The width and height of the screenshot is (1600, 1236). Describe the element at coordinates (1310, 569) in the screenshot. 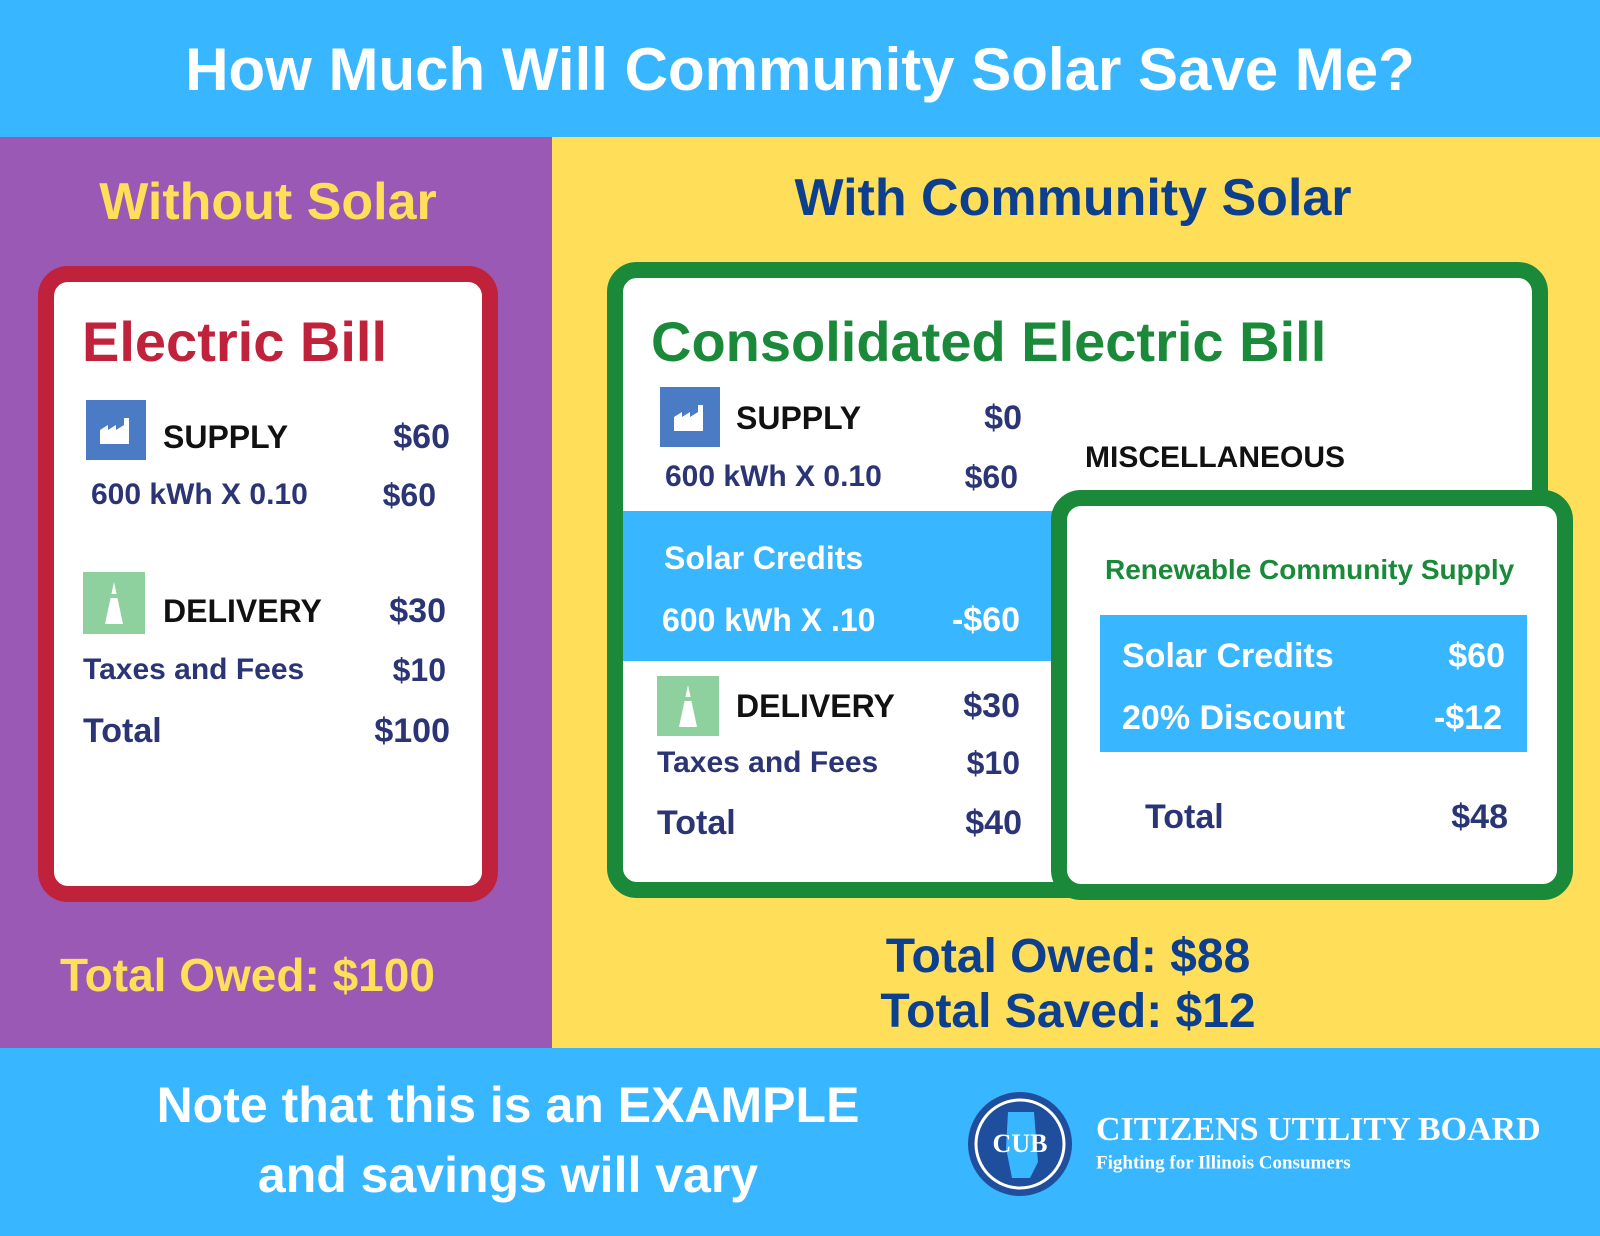

I see `card-title: Renewable Community Supply` at that location.